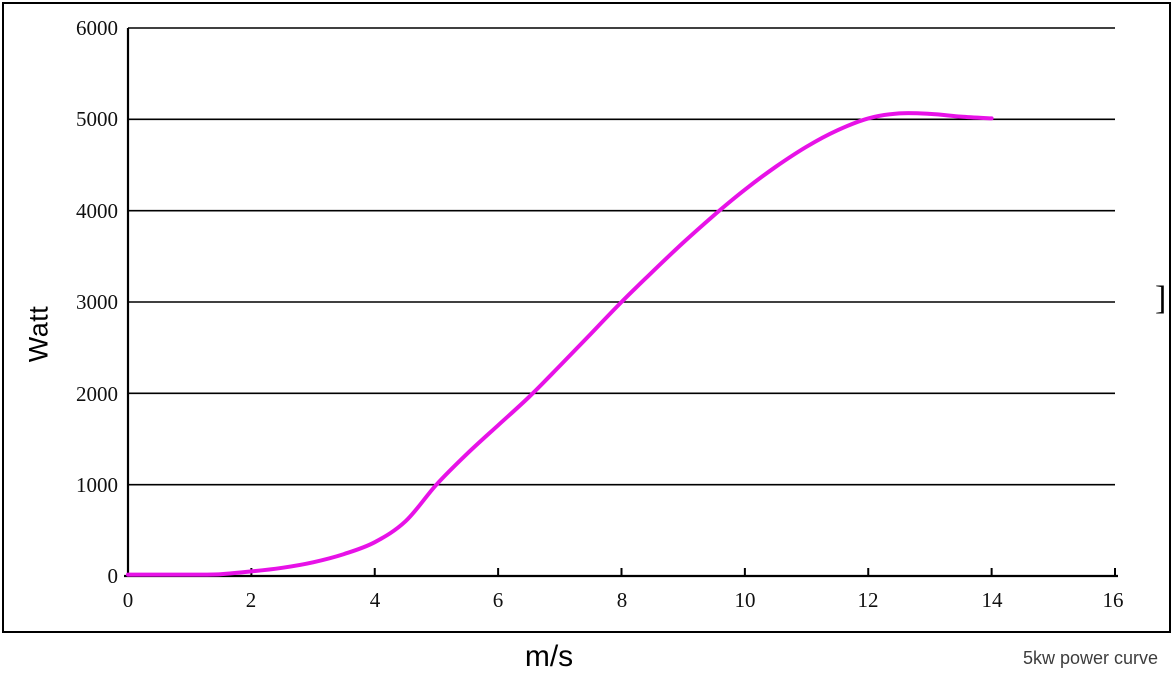 This screenshot has height=684, width=1176. I want to click on x-tick-label-10: 10, so click(745, 600).